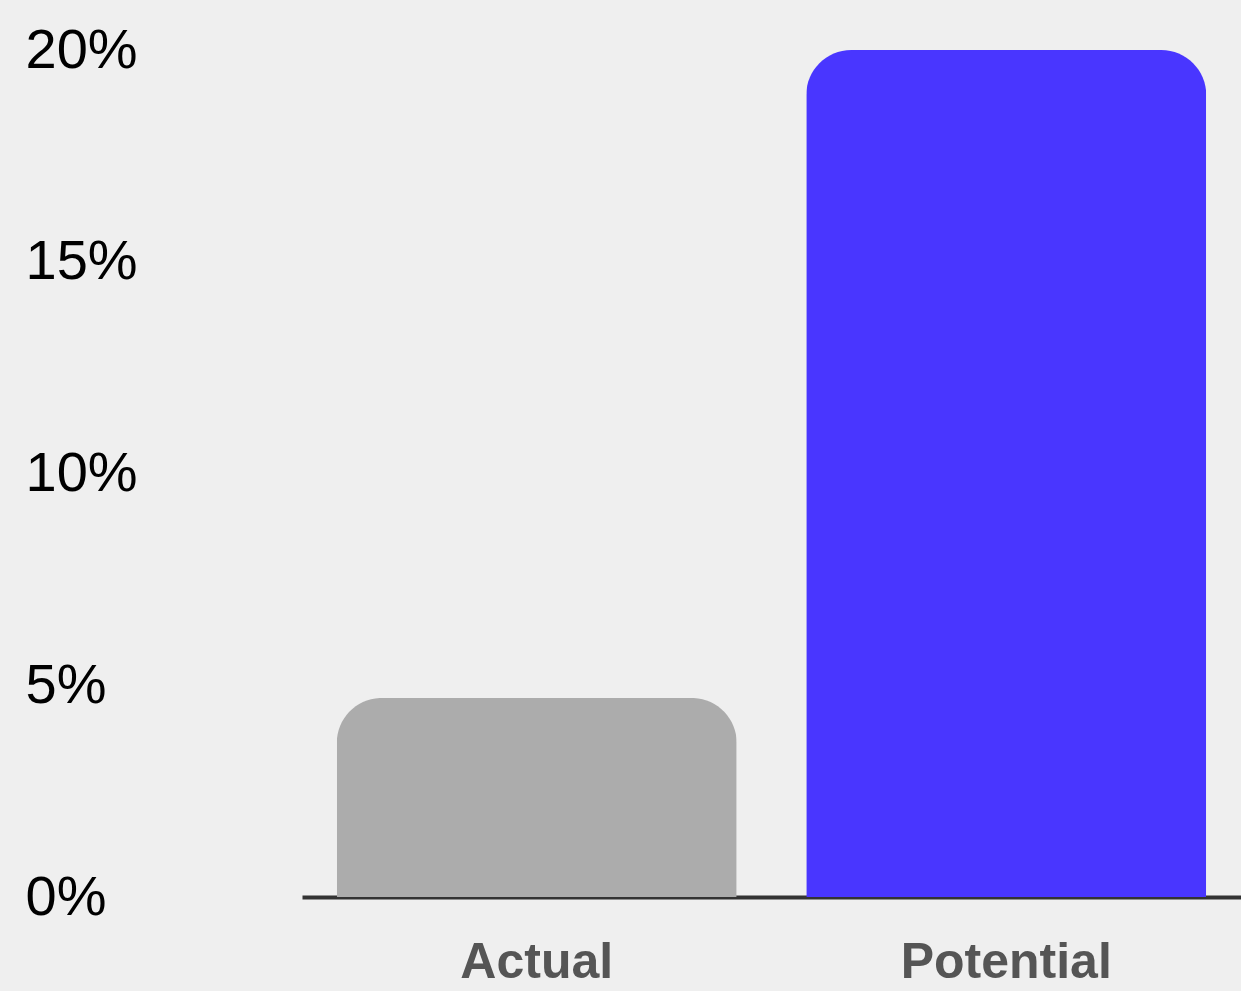  What do you see at coordinates (66, 895) in the screenshot?
I see `y-tick-label: 0%` at bounding box center [66, 895].